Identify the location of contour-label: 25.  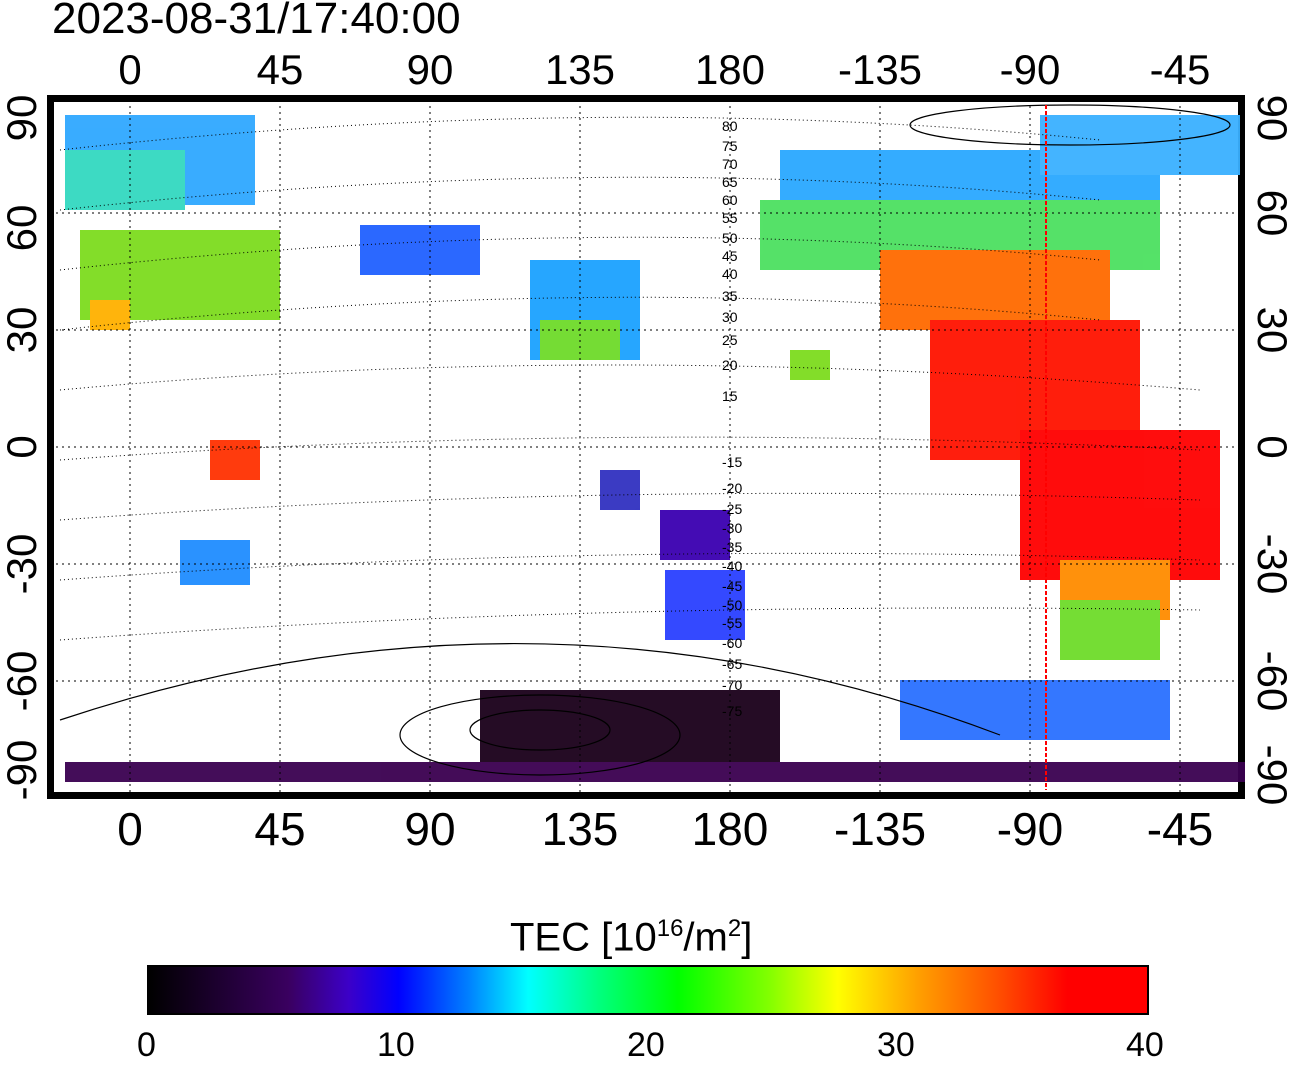
(730, 340).